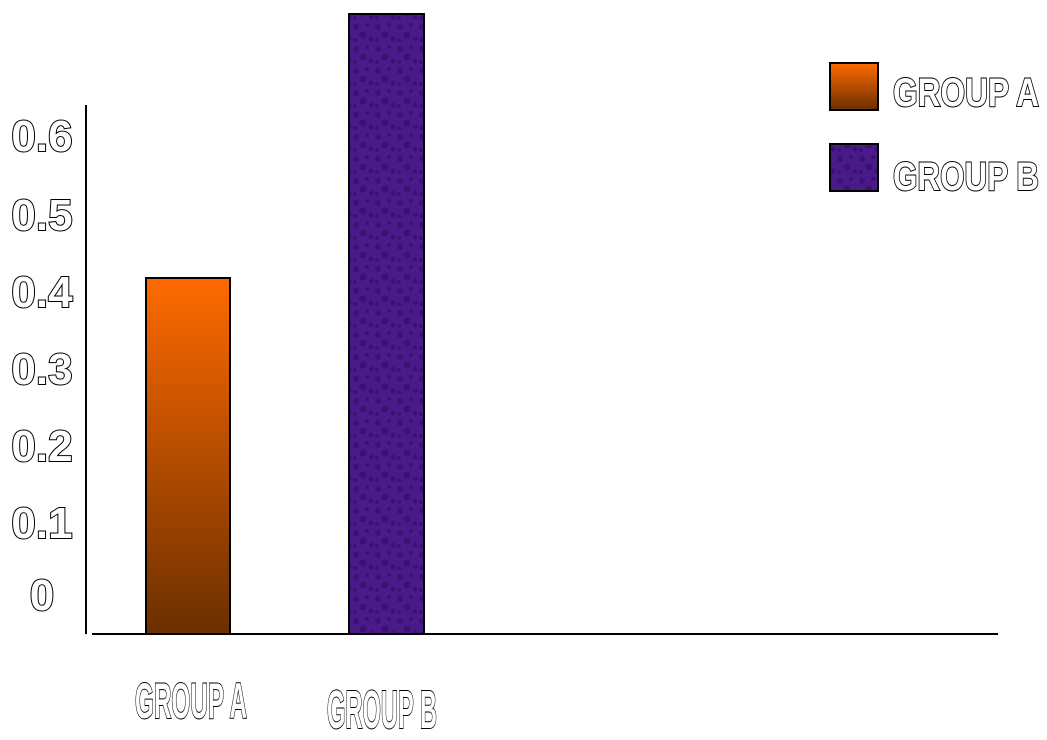  Describe the element at coordinates (382, 710) in the screenshot. I see `x-tick-label: GROUP B` at that location.